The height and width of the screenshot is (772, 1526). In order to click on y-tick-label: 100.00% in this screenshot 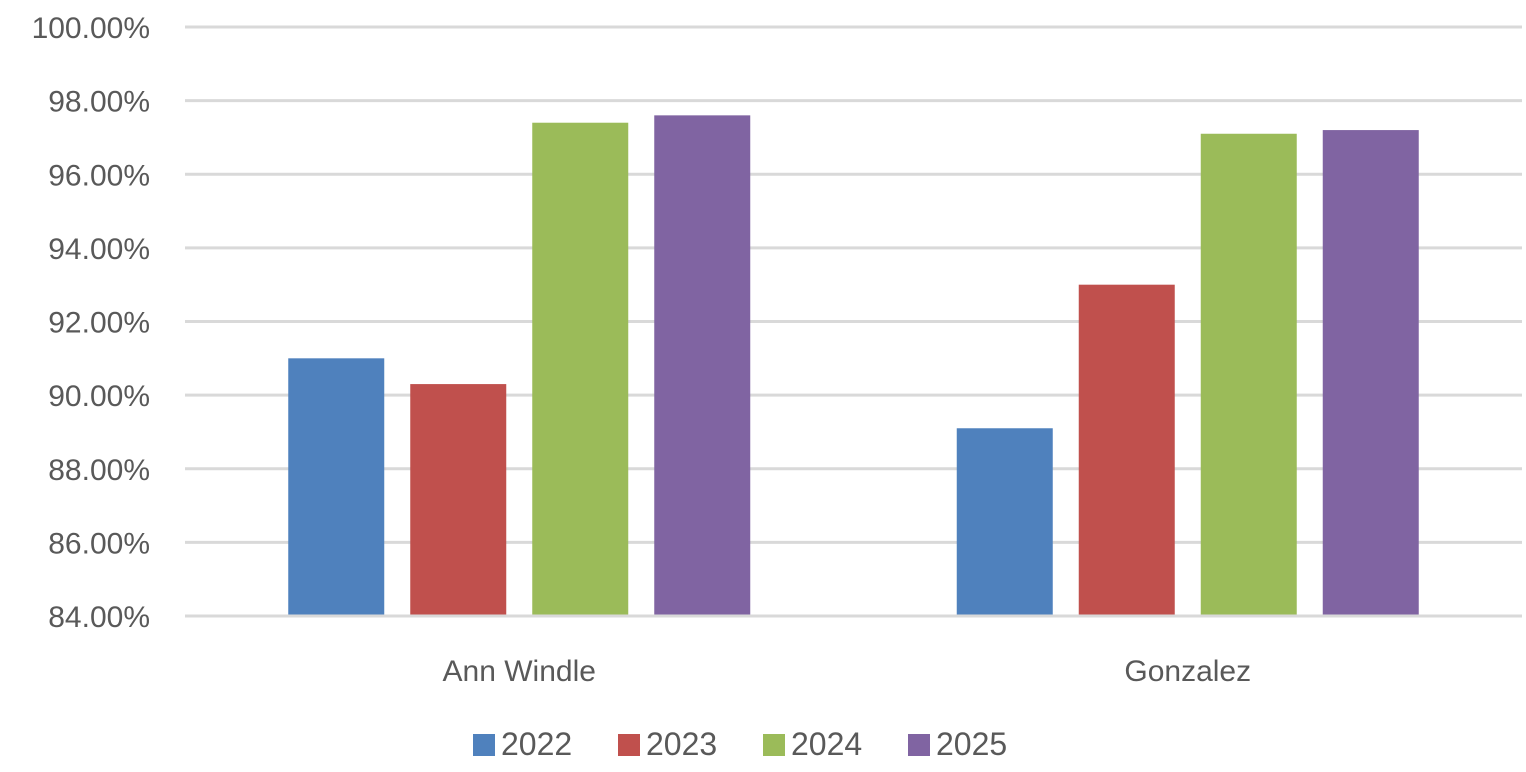, I will do `click(91, 28)`.